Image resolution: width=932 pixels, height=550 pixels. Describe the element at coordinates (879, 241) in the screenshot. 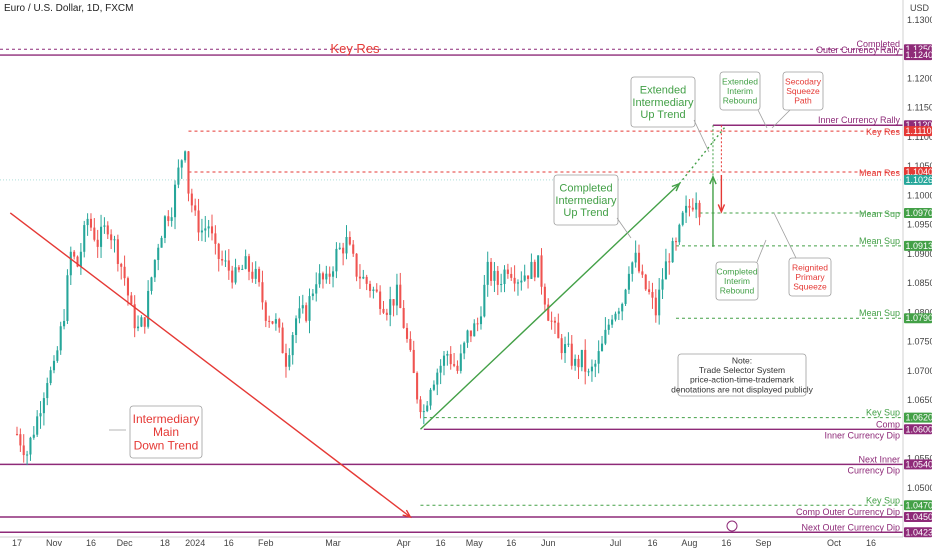

I see `level-label: Mean Sup` at that location.